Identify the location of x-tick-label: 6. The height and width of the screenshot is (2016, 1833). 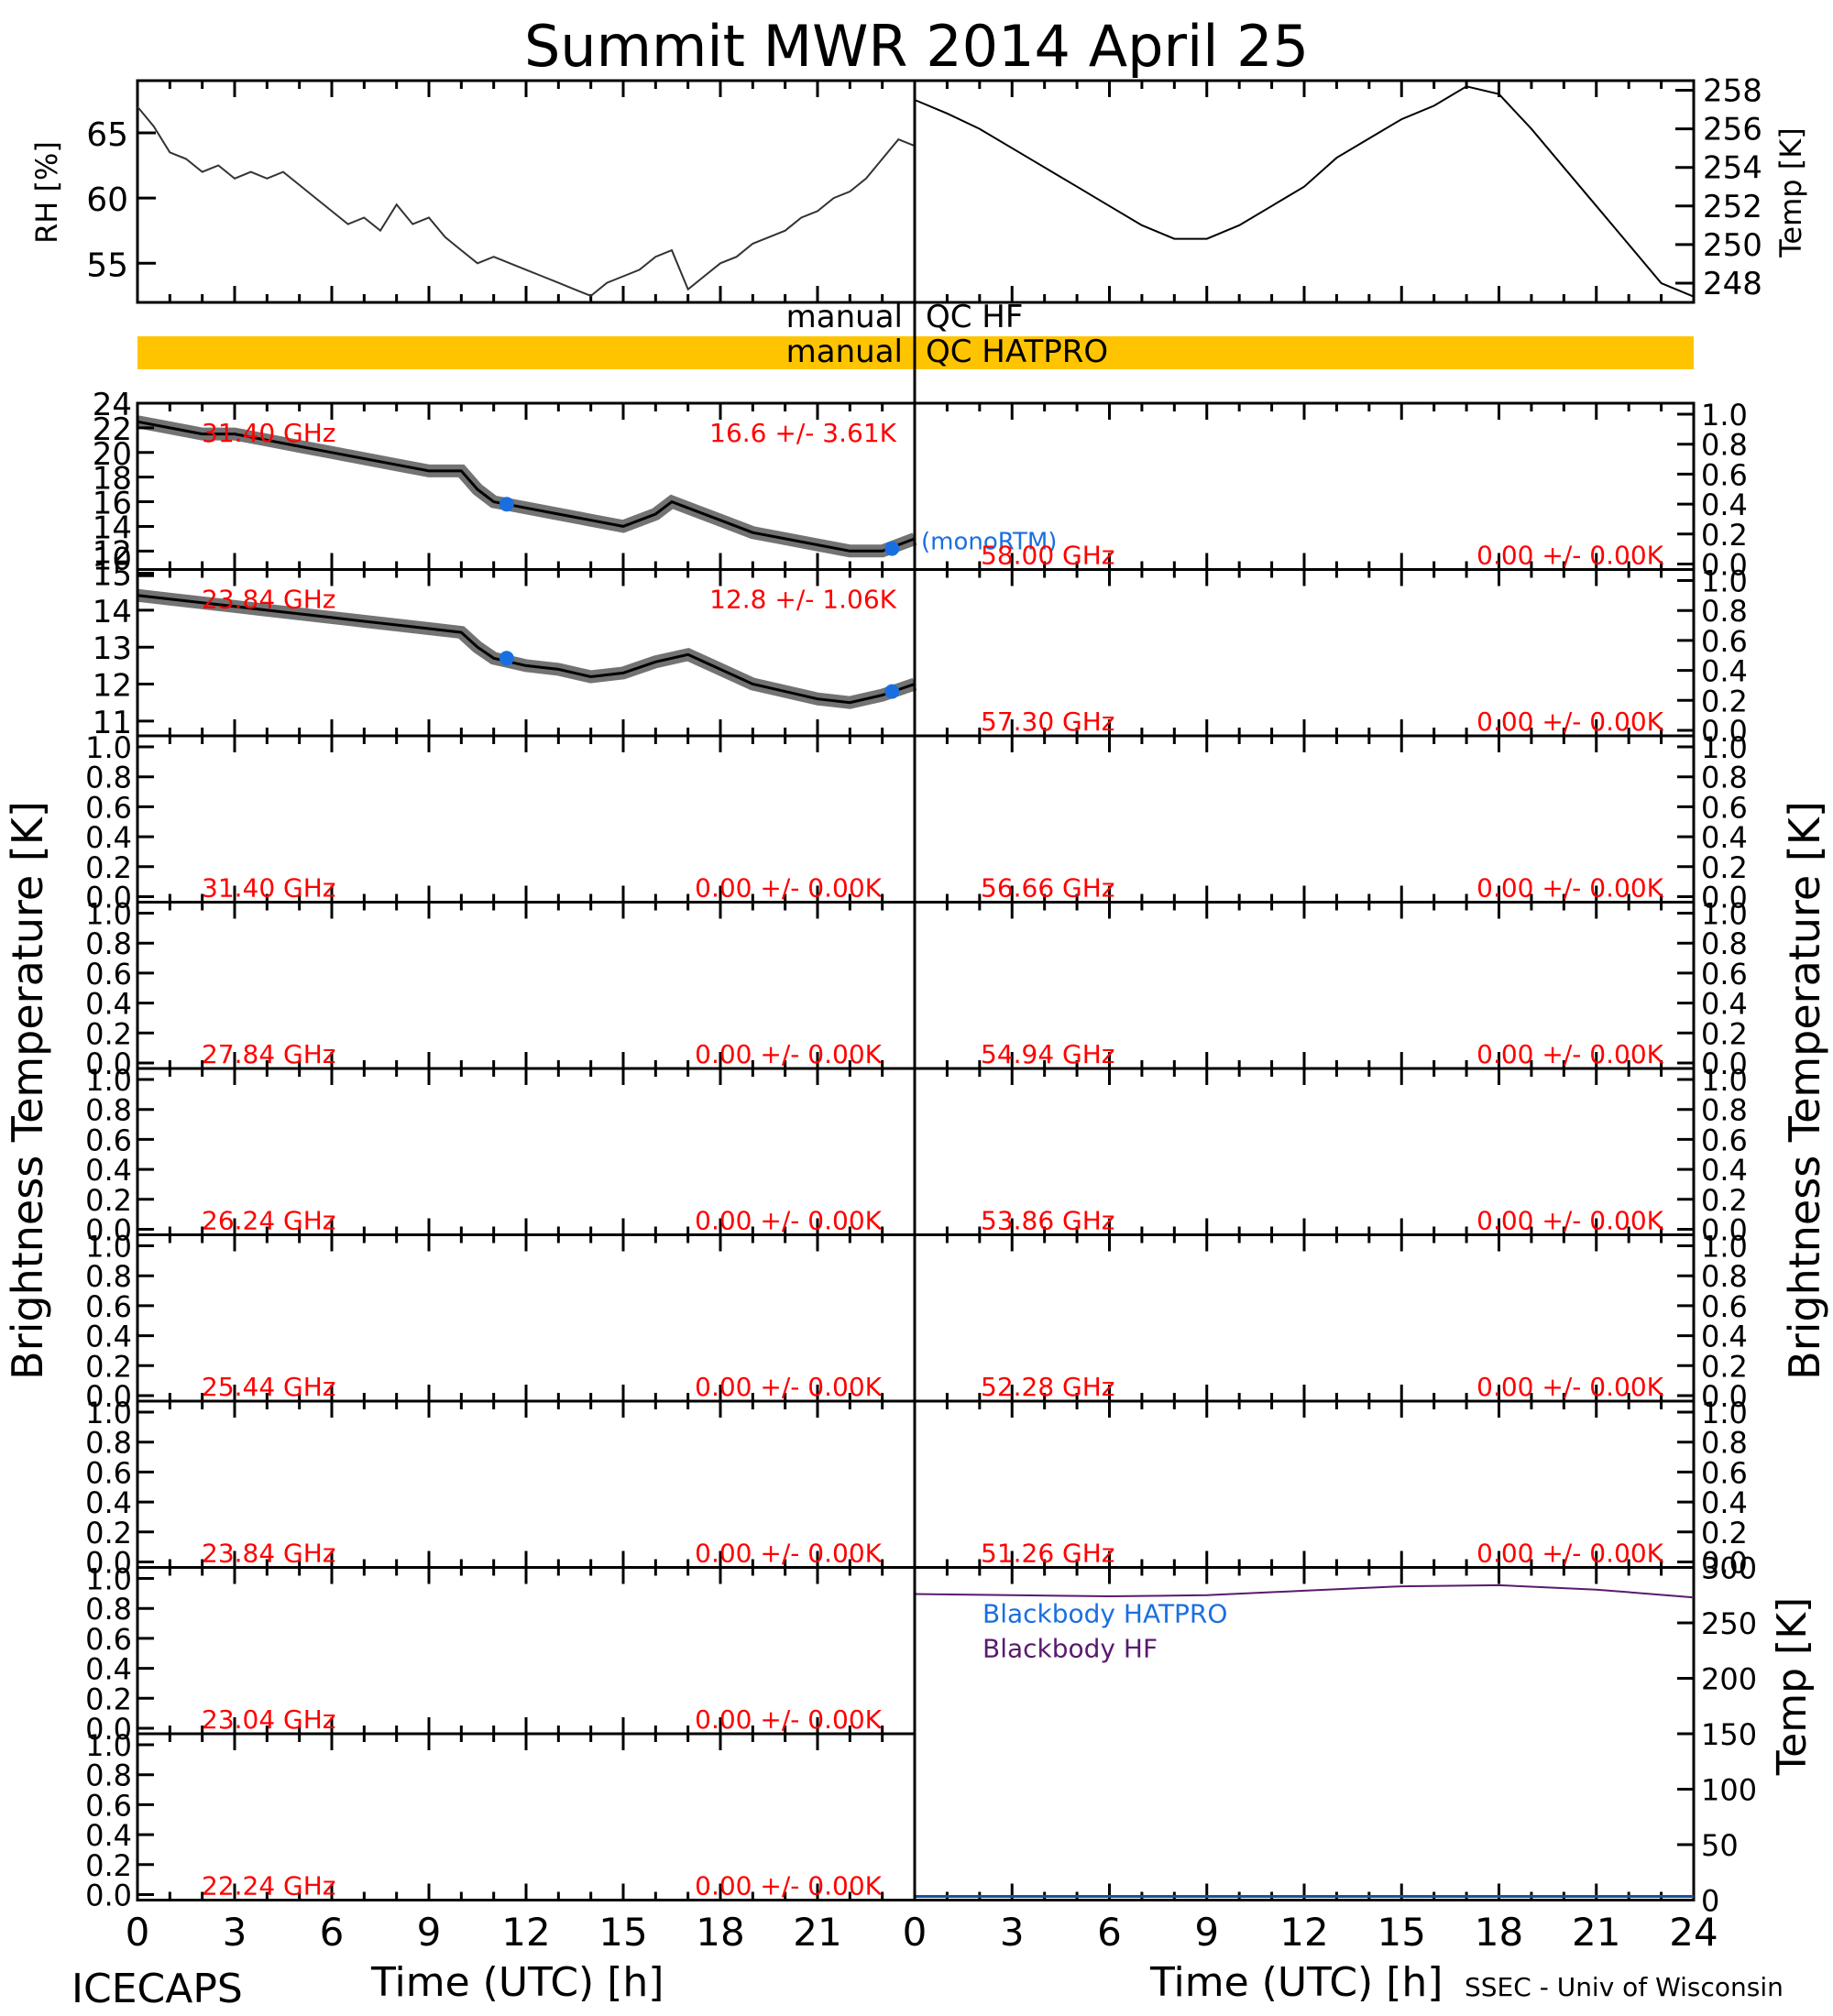
(332, 1932).